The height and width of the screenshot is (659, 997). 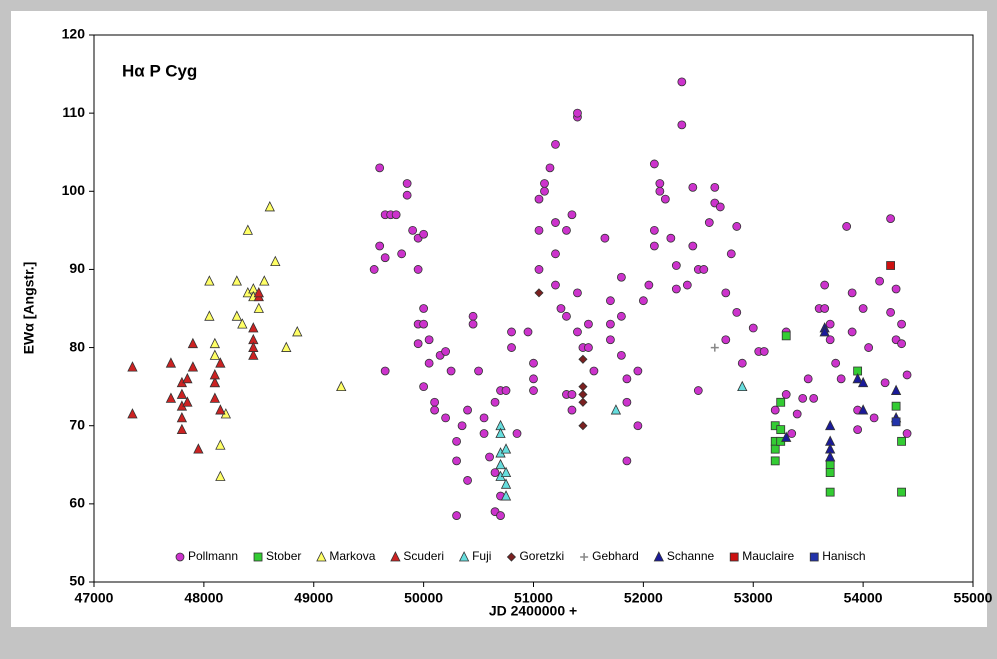 I want to click on legend-item: Gebhard, so click(x=609, y=556).